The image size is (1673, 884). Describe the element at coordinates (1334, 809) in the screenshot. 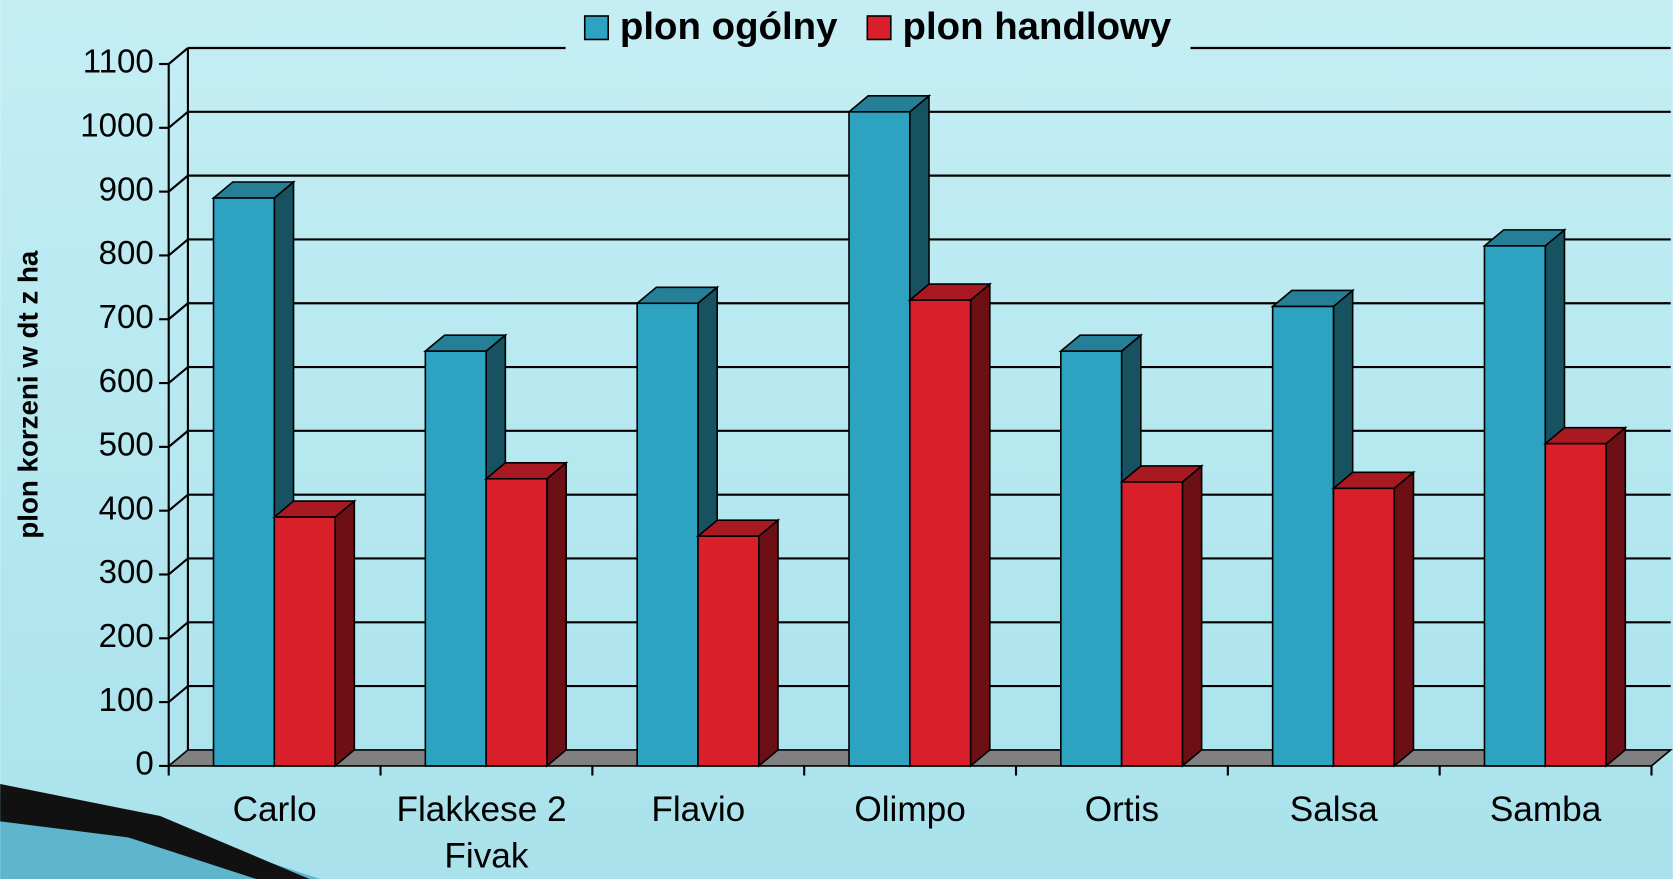

I see `x-tick-label: Salsa` at that location.